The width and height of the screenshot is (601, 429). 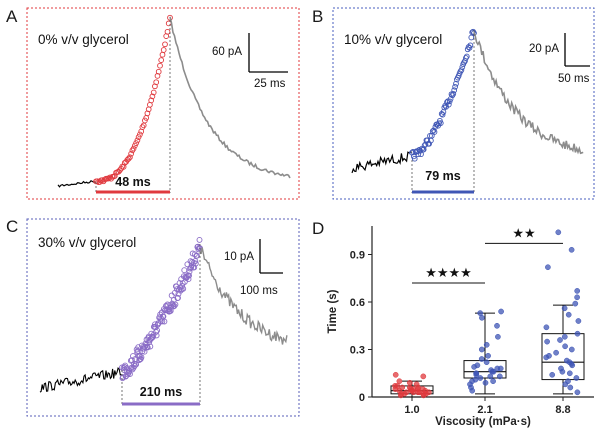 I want to click on y-tick-label: 0, so click(x=362, y=398).